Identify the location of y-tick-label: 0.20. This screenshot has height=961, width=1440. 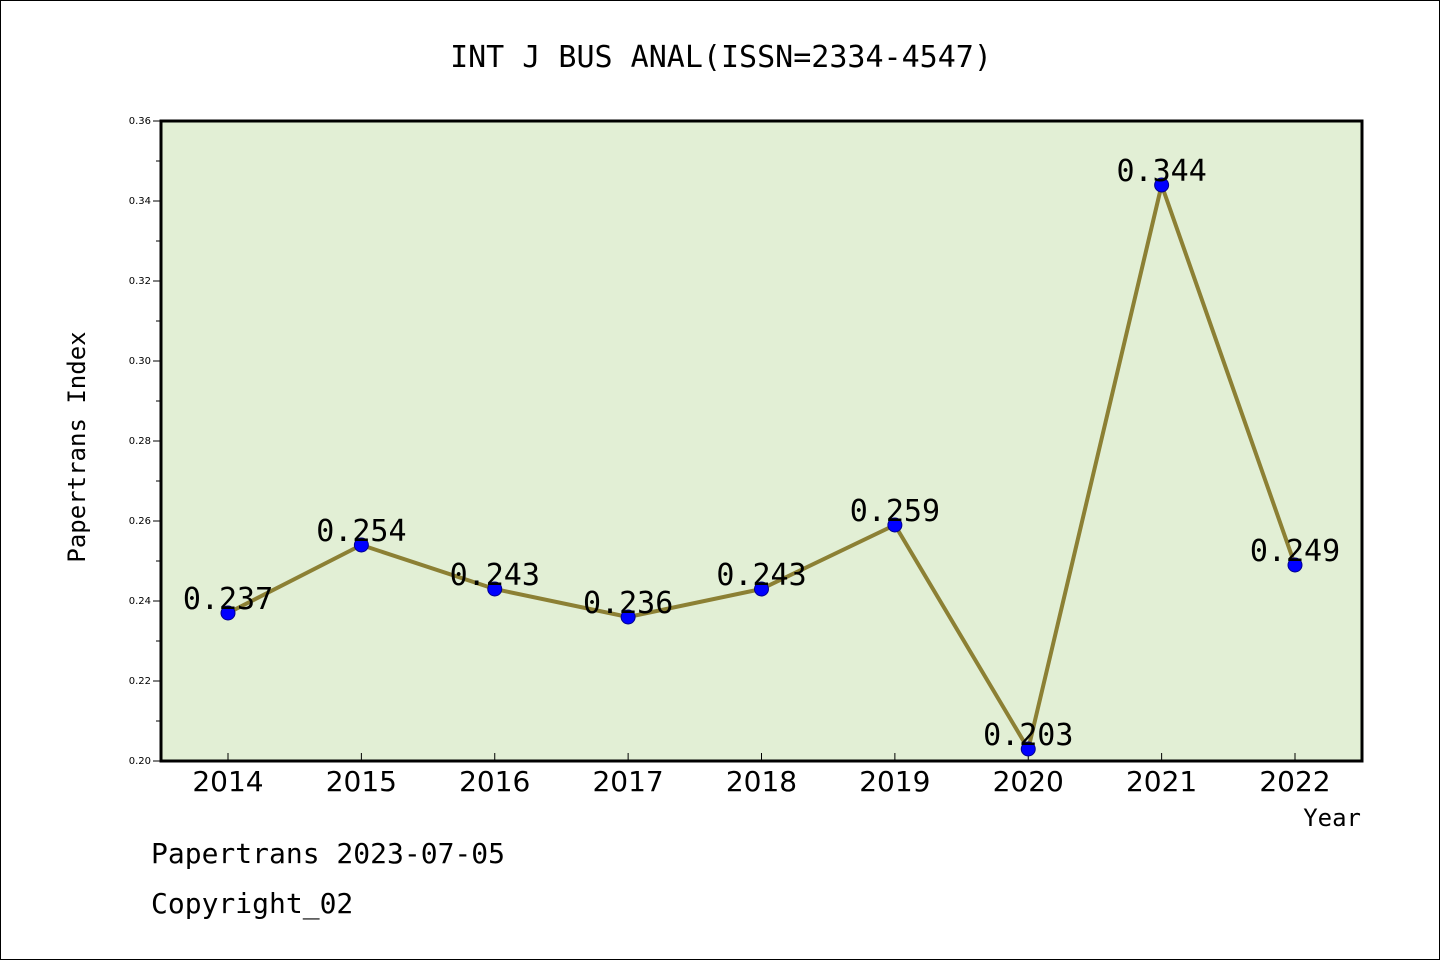
(140, 761).